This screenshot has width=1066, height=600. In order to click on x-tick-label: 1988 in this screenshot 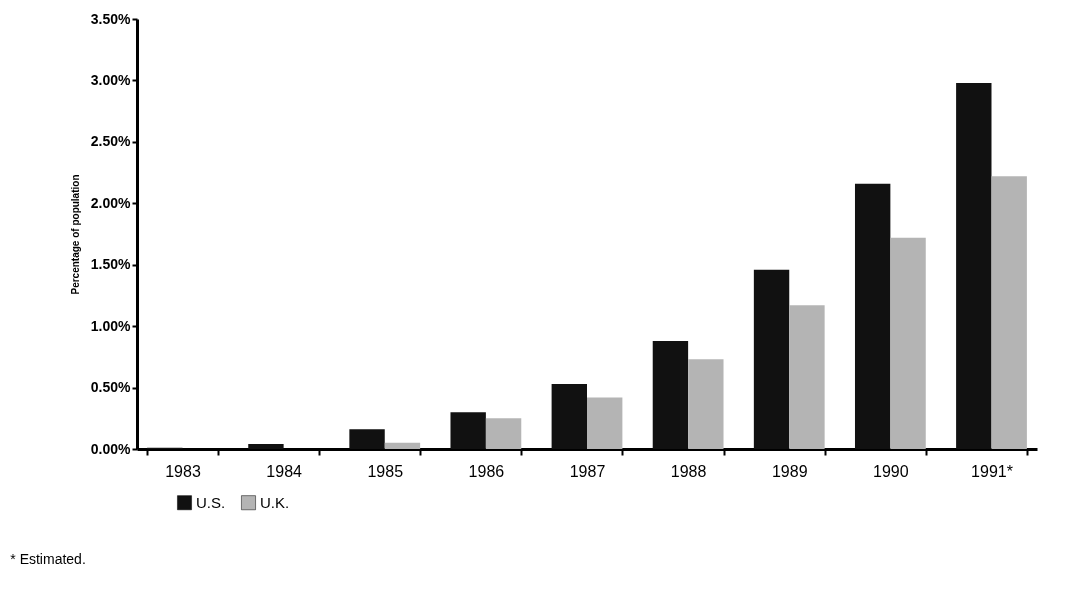, I will do `click(688, 471)`.